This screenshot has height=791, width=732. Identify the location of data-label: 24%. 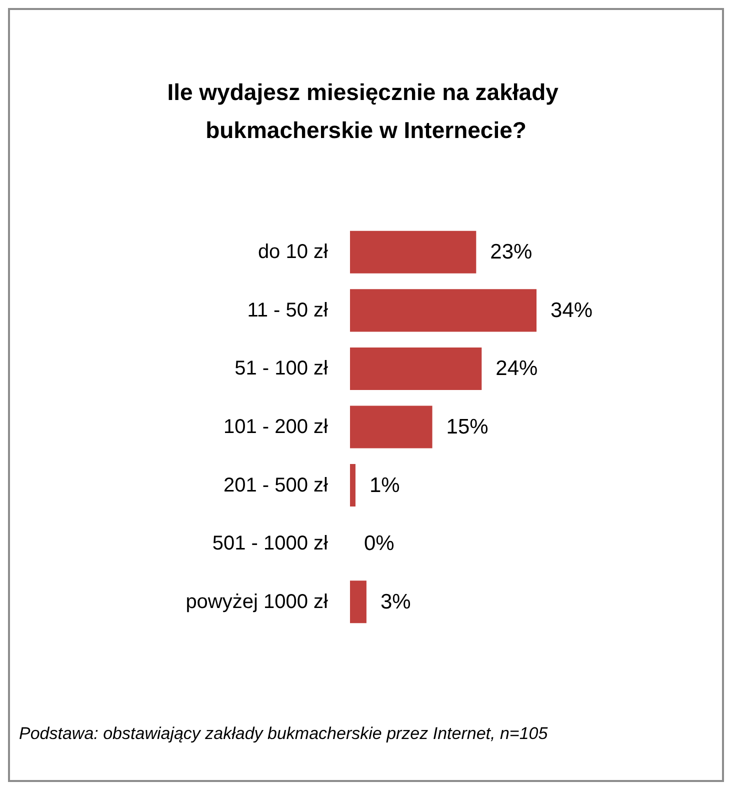
(517, 368).